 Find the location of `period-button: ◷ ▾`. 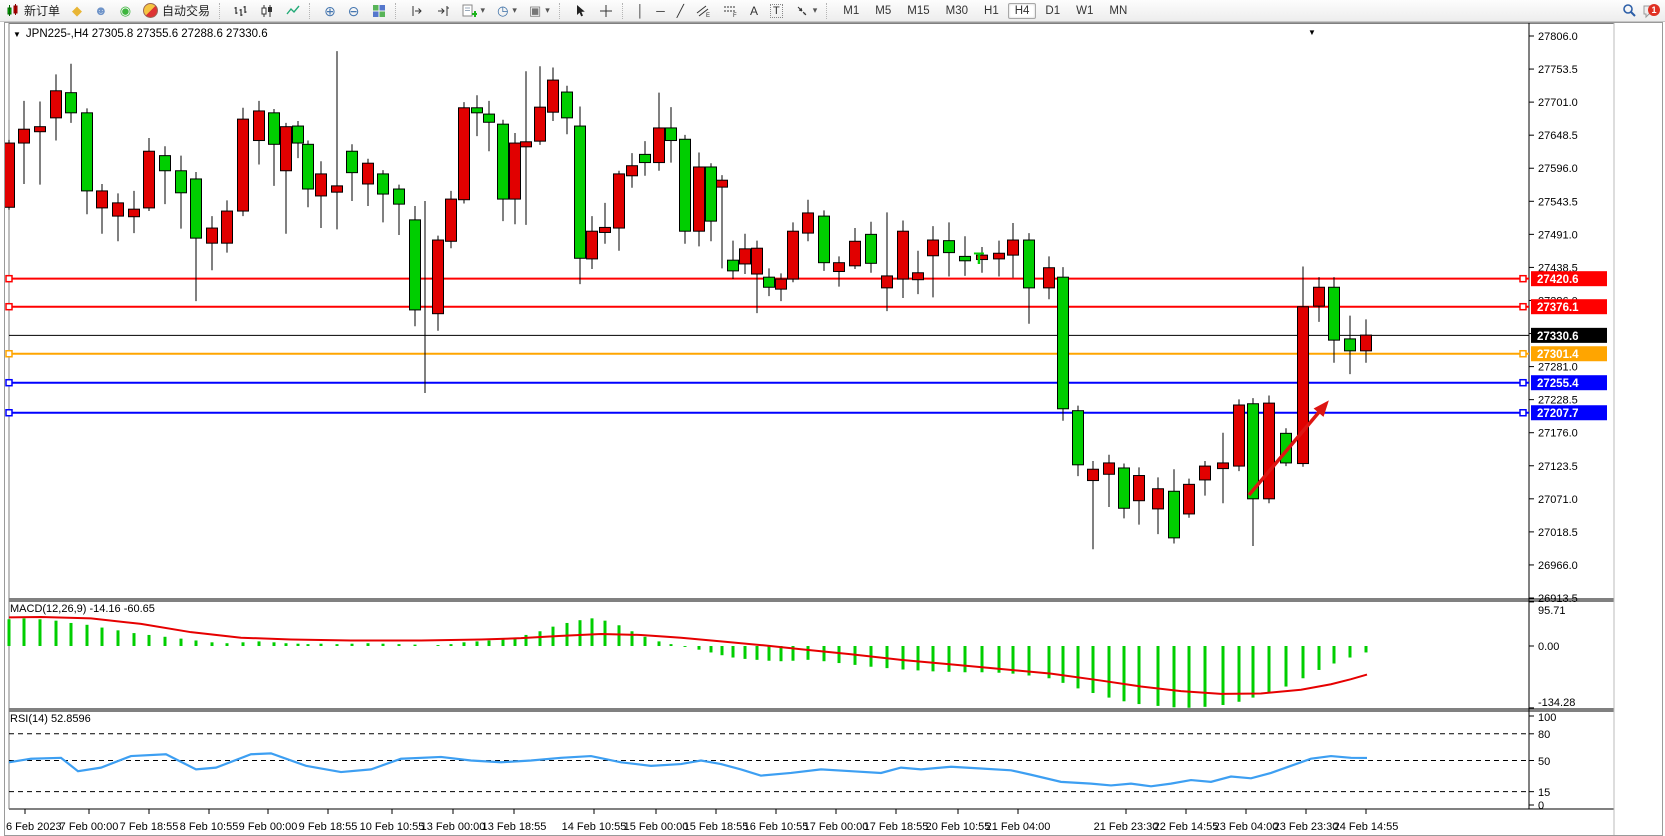

period-button: ◷ ▾ is located at coordinates (507, 10).